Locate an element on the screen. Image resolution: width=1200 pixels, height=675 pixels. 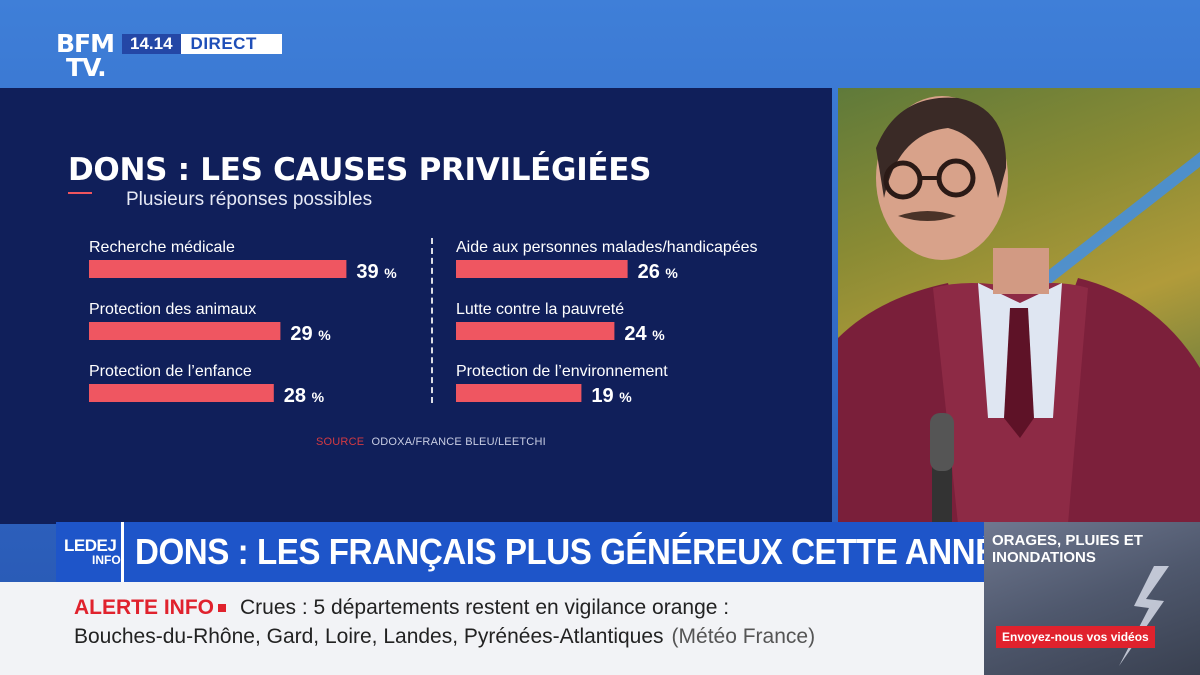
logo-line1: BFM is located at coordinates (85, 43).